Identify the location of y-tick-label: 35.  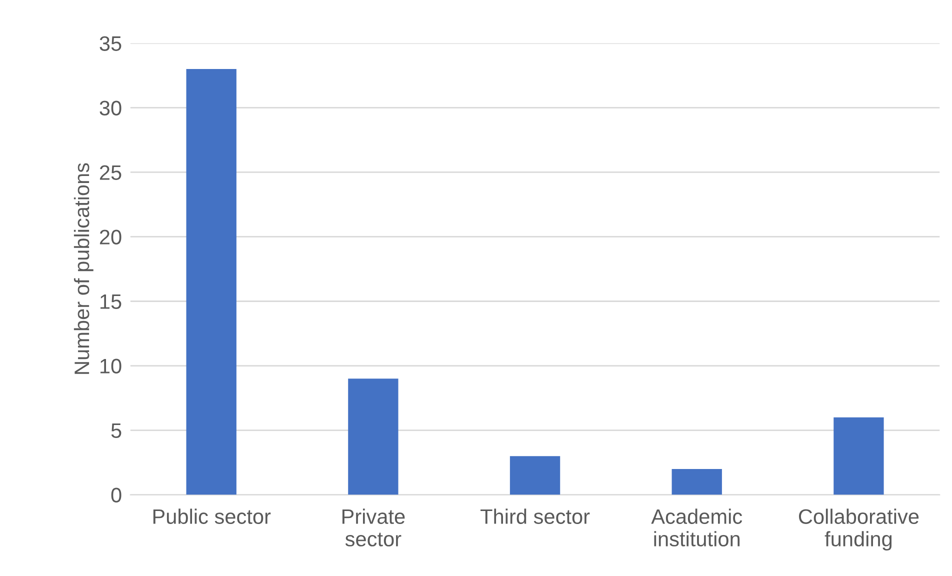
(111, 43).